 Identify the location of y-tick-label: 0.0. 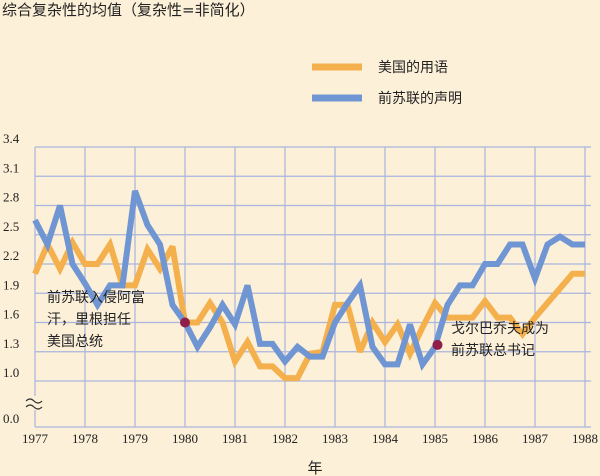
(11, 418).